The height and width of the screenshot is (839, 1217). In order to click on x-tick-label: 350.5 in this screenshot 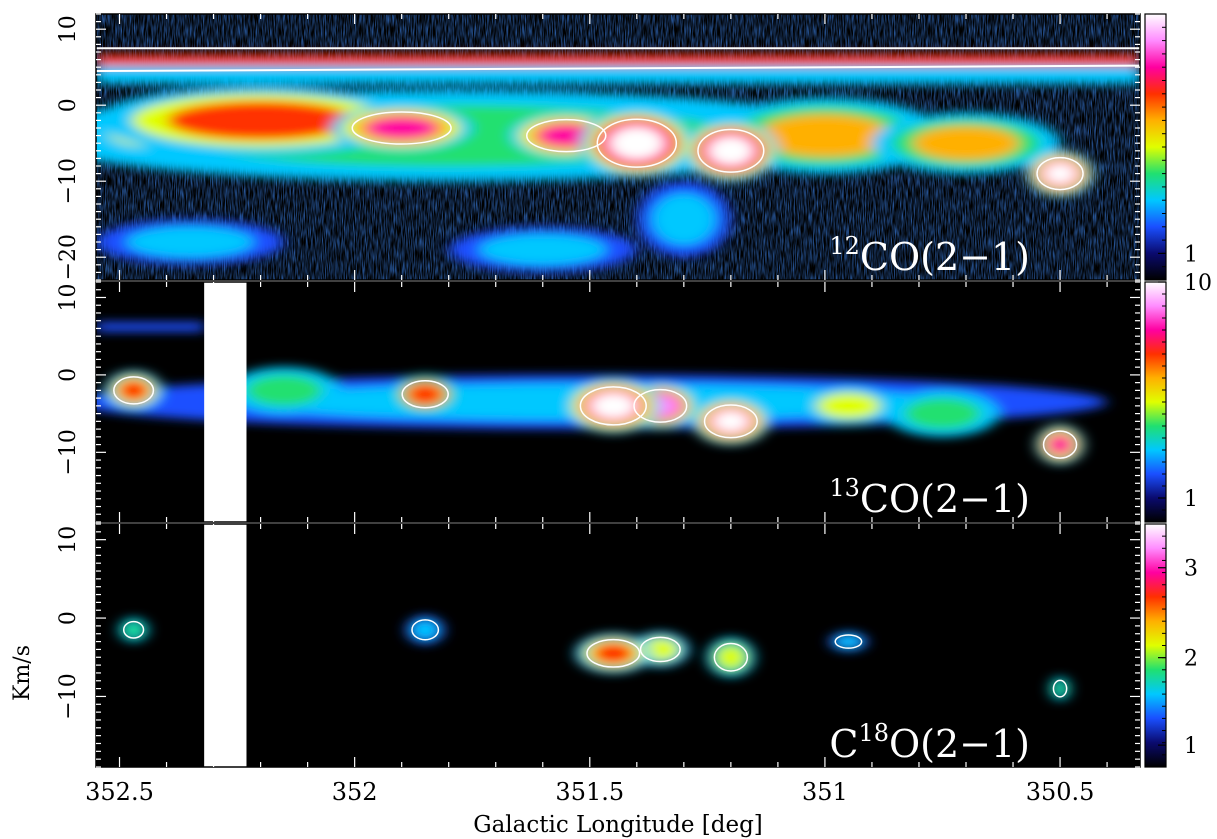, I will do `click(1060, 792)`.